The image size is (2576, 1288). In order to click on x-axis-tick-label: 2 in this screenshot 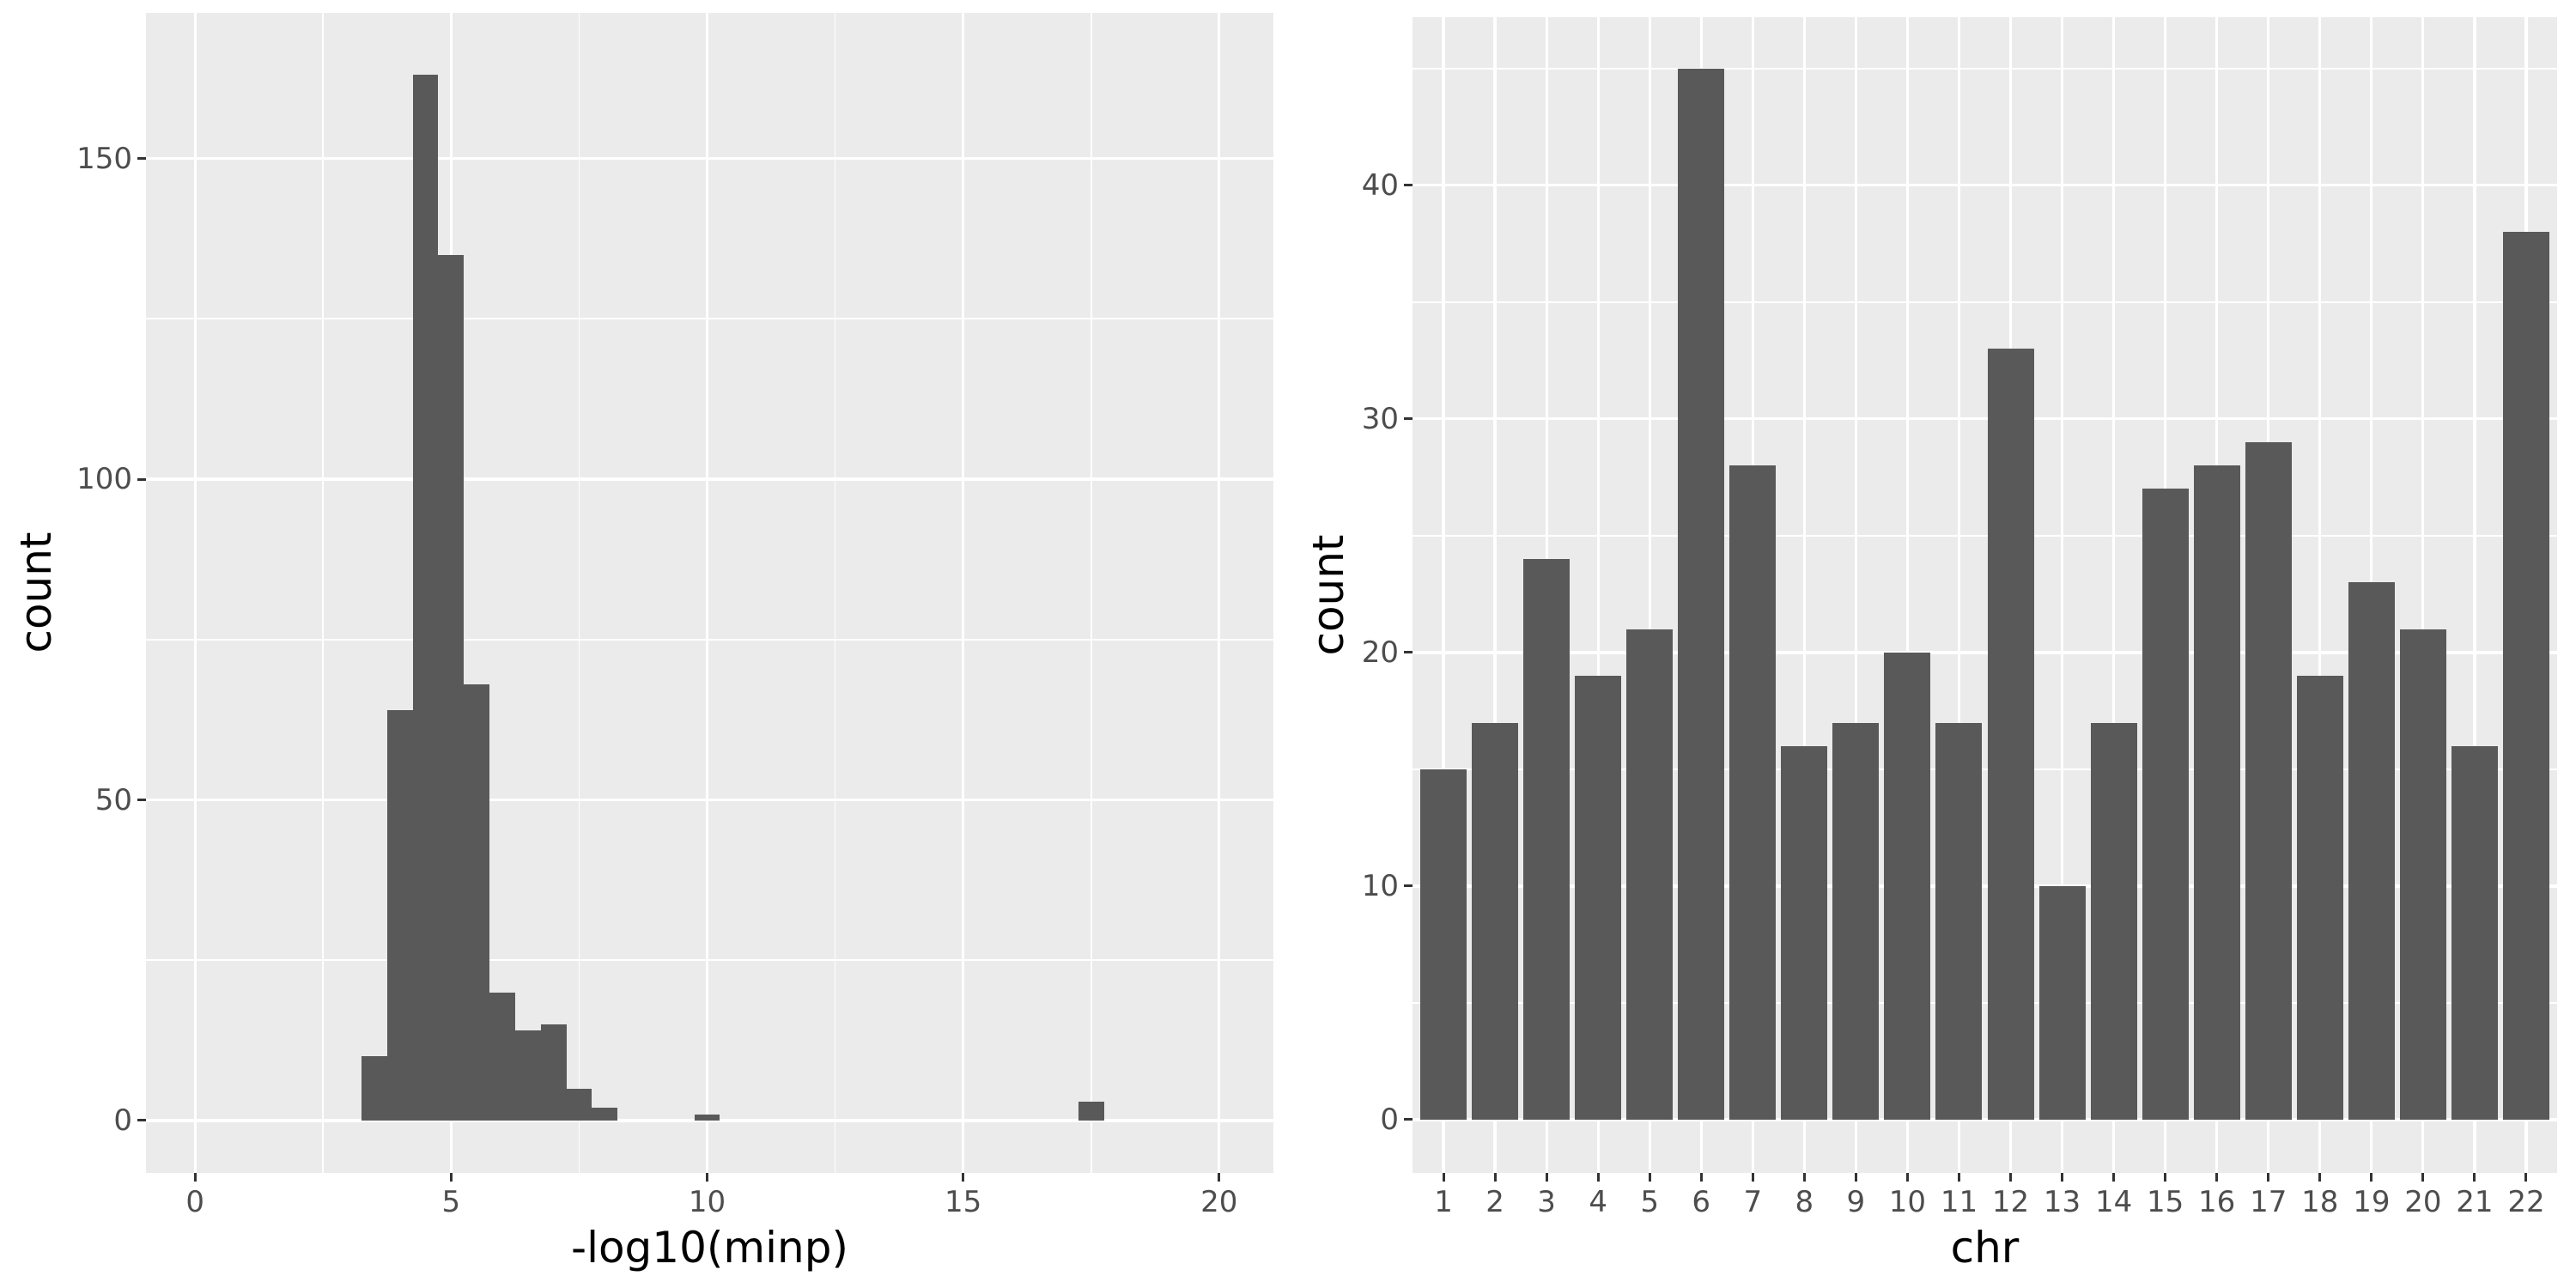, I will do `click(1495, 1202)`.